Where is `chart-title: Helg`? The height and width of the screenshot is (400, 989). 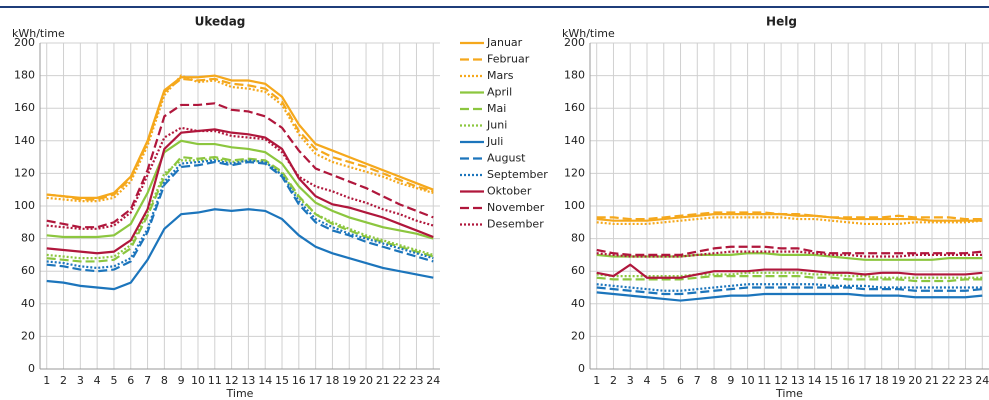
chart-title: Helg is located at coordinates (781, 22).